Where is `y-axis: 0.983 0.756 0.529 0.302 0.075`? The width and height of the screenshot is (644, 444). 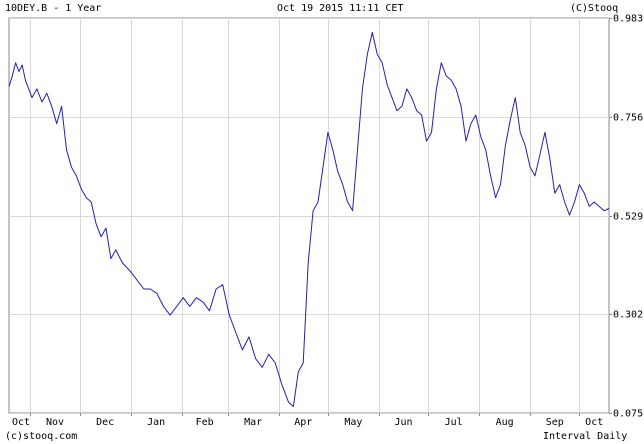
y-axis: 0.983 0.756 0.529 0.302 0.075 is located at coordinates (626, 217).